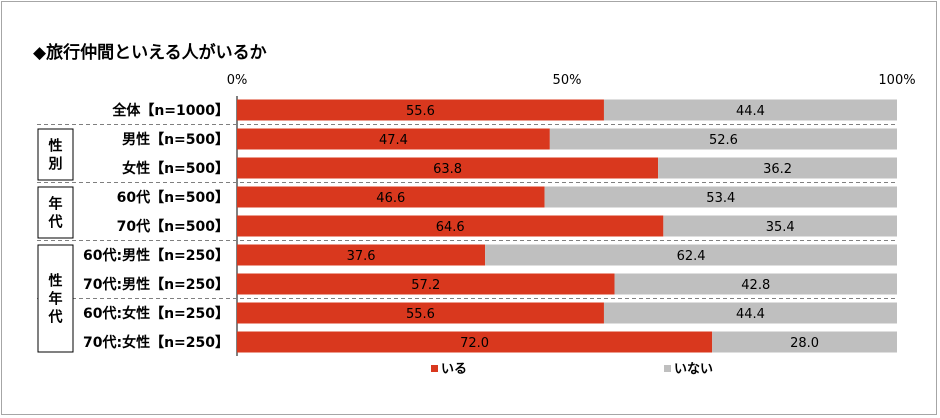 The height and width of the screenshot is (418, 940). I want to click on data-label: 63.8, so click(447, 169).